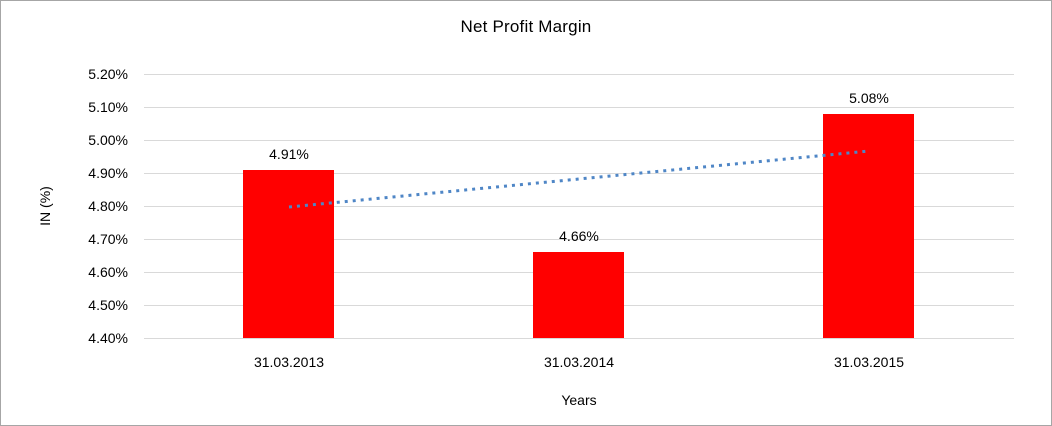  What do you see at coordinates (868, 226) in the screenshot?
I see `bar-2015` at bounding box center [868, 226].